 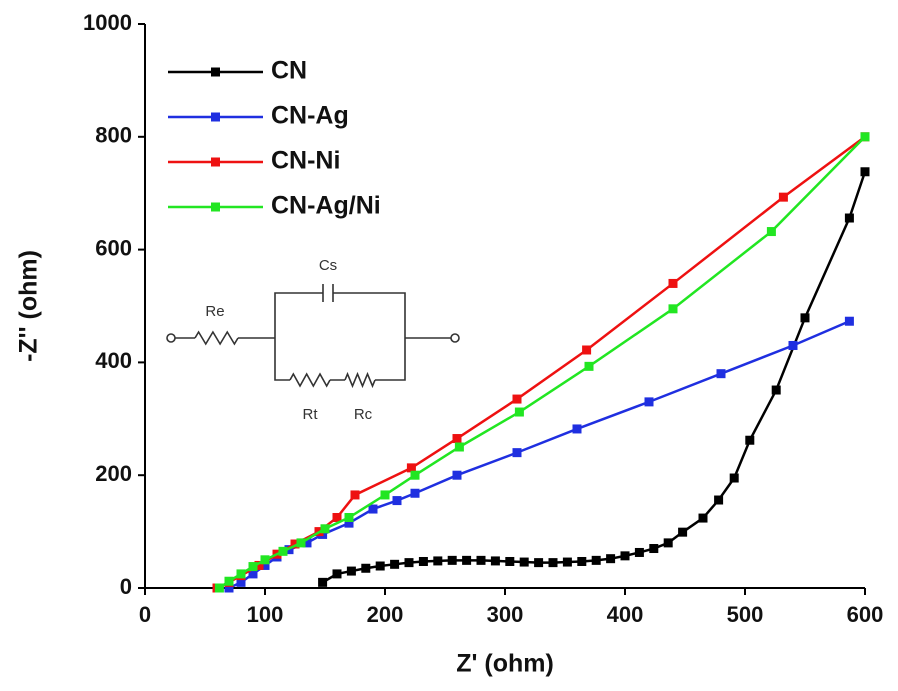 What do you see at coordinates (505, 614) in the screenshot?
I see `x-tick-label: 300` at bounding box center [505, 614].